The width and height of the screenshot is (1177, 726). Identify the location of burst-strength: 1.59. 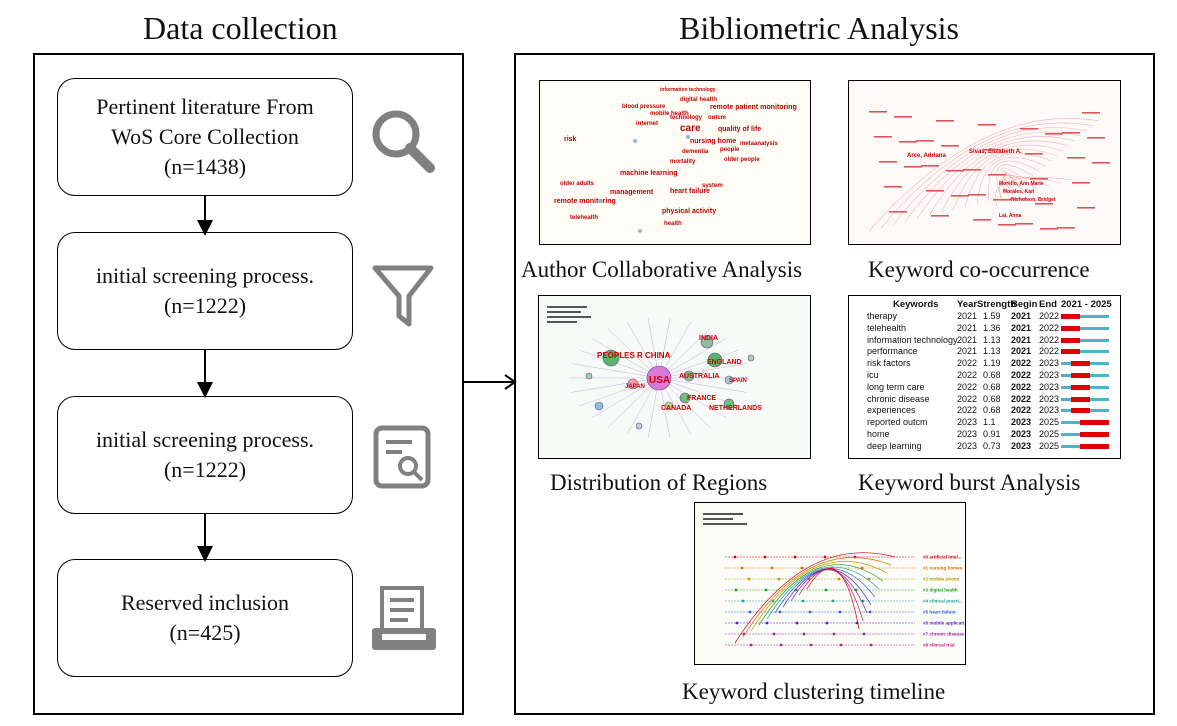
(992, 316).